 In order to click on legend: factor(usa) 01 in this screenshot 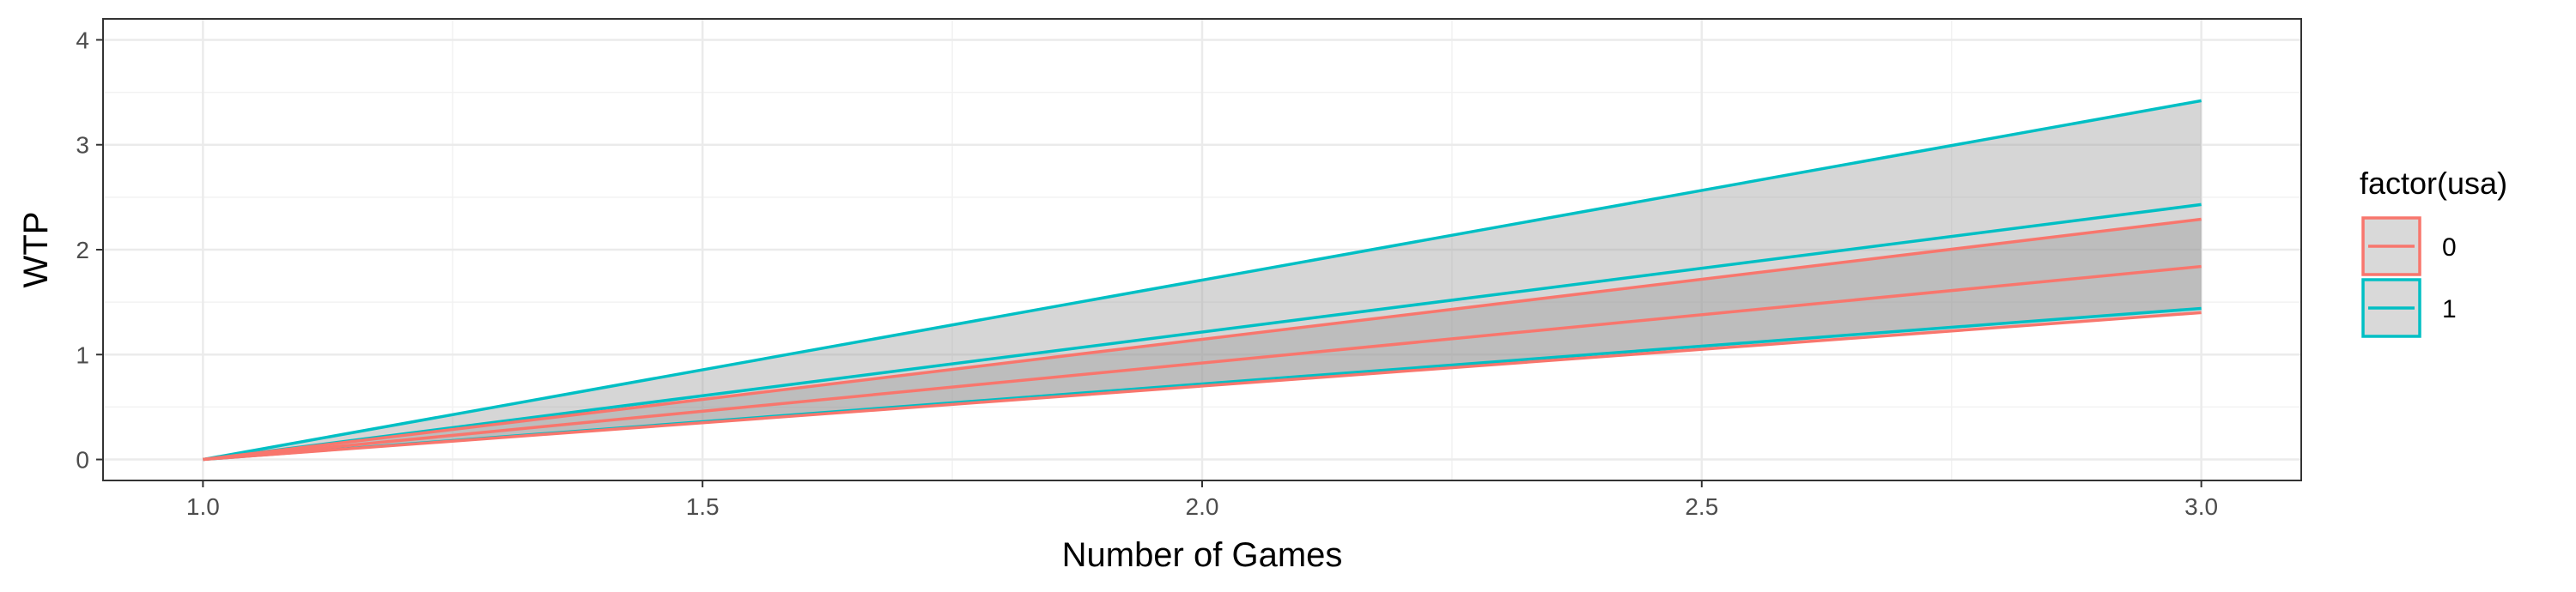, I will do `click(2434, 252)`.